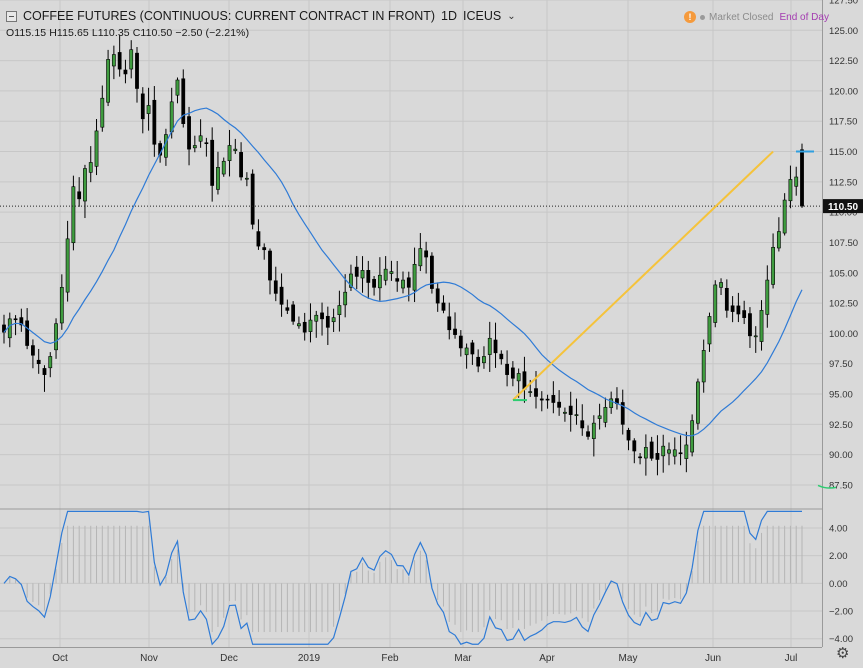 This screenshot has width=863, height=668. I want to click on osc-axis-label: −4.00, so click(841, 639).